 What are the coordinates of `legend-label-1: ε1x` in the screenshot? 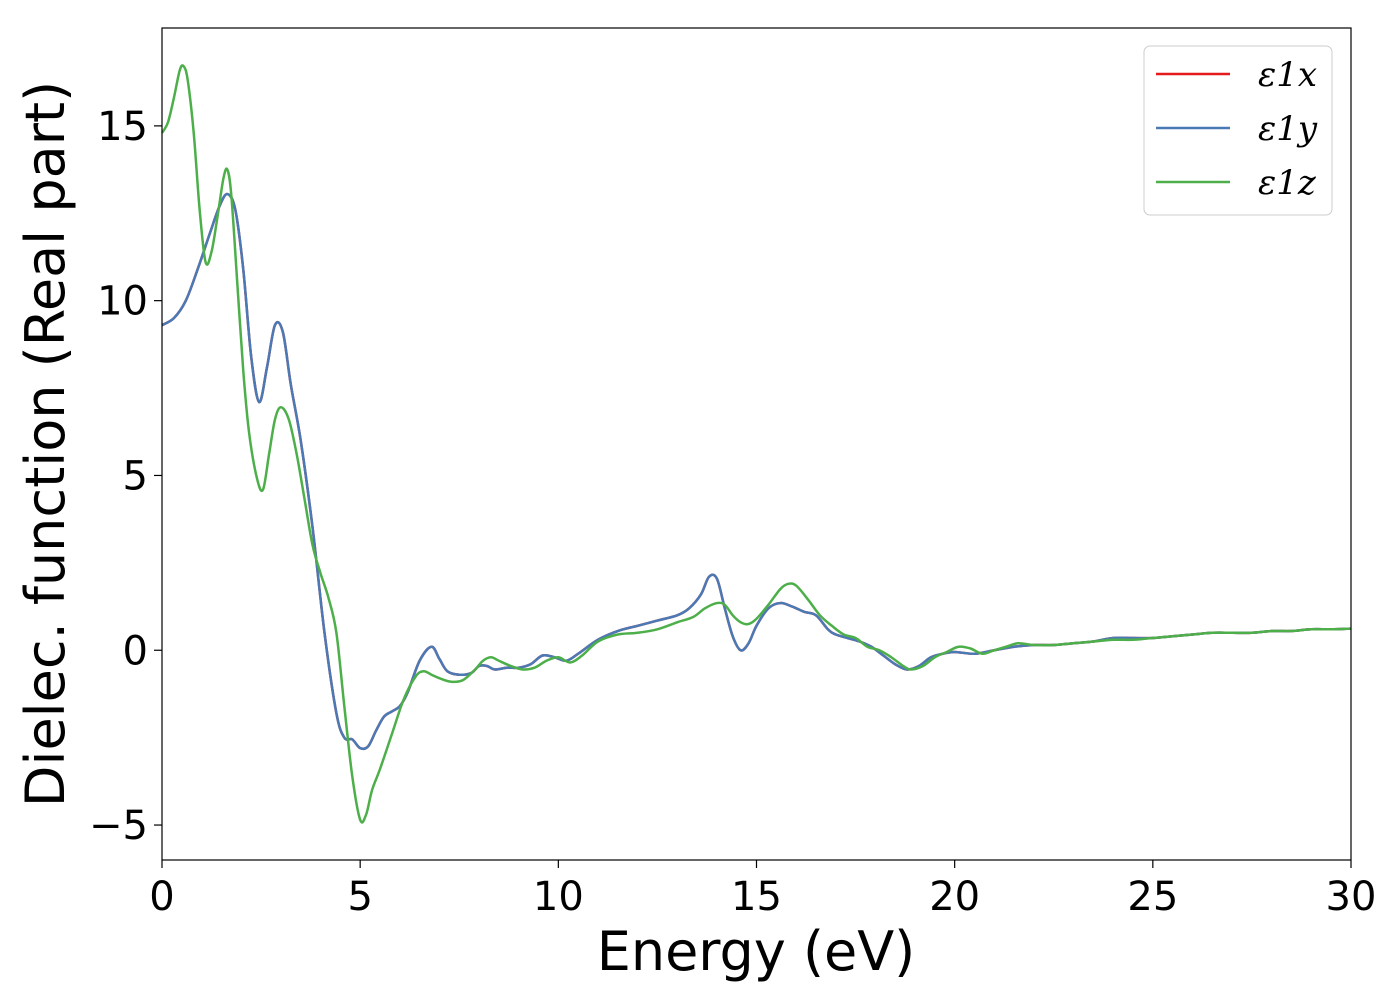 It's located at (1287, 75).